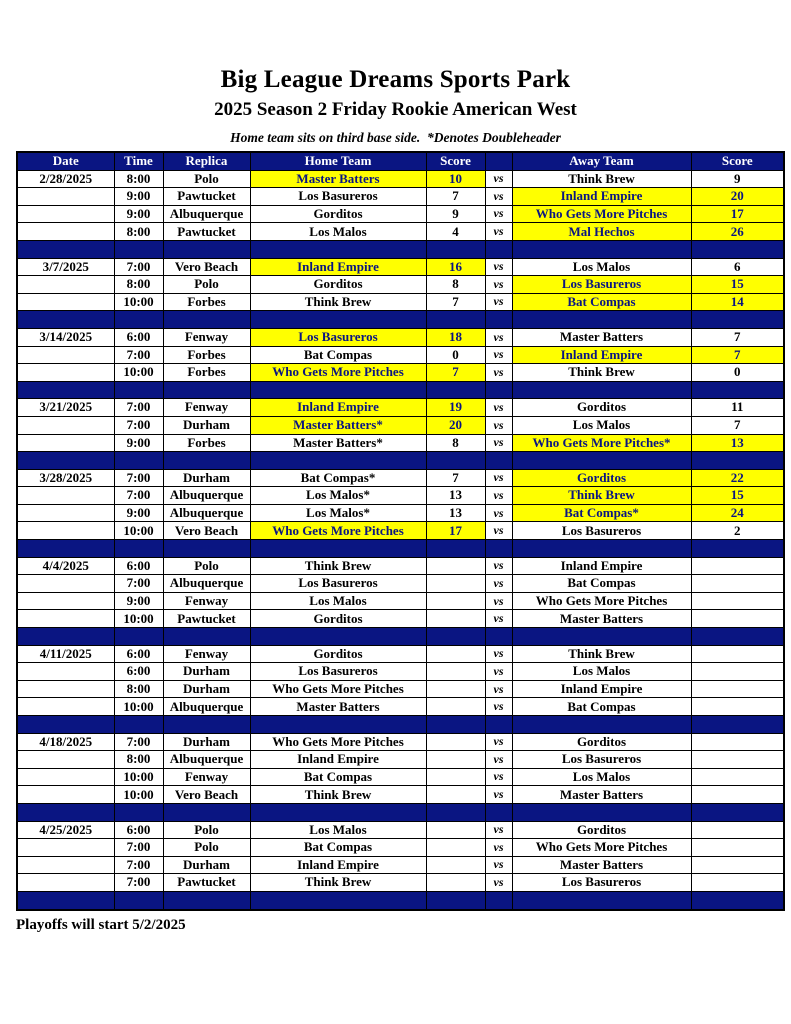  I want to click on away-score-cell: 22, so click(737, 478).